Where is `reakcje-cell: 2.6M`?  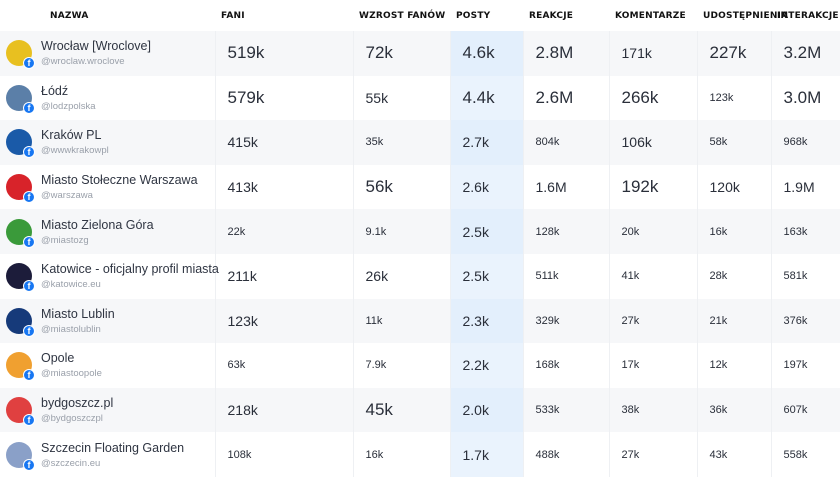 reakcje-cell: 2.6M is located at coordinates (565, 98).